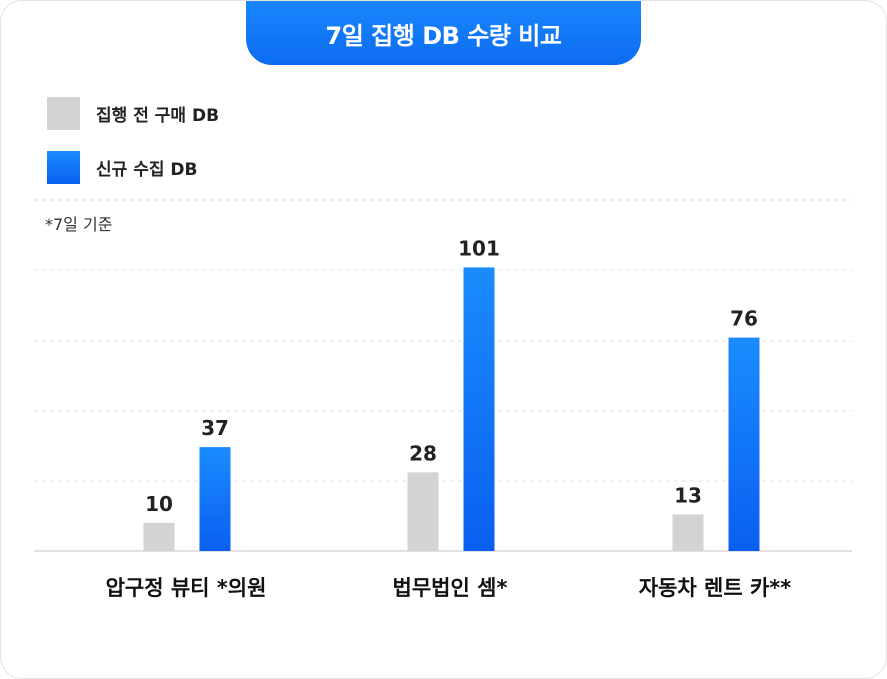  Describe the element at coordinates (186, 588) in the screenshot. I see `category-label: 압구정 뷰티 *의원` at that location.